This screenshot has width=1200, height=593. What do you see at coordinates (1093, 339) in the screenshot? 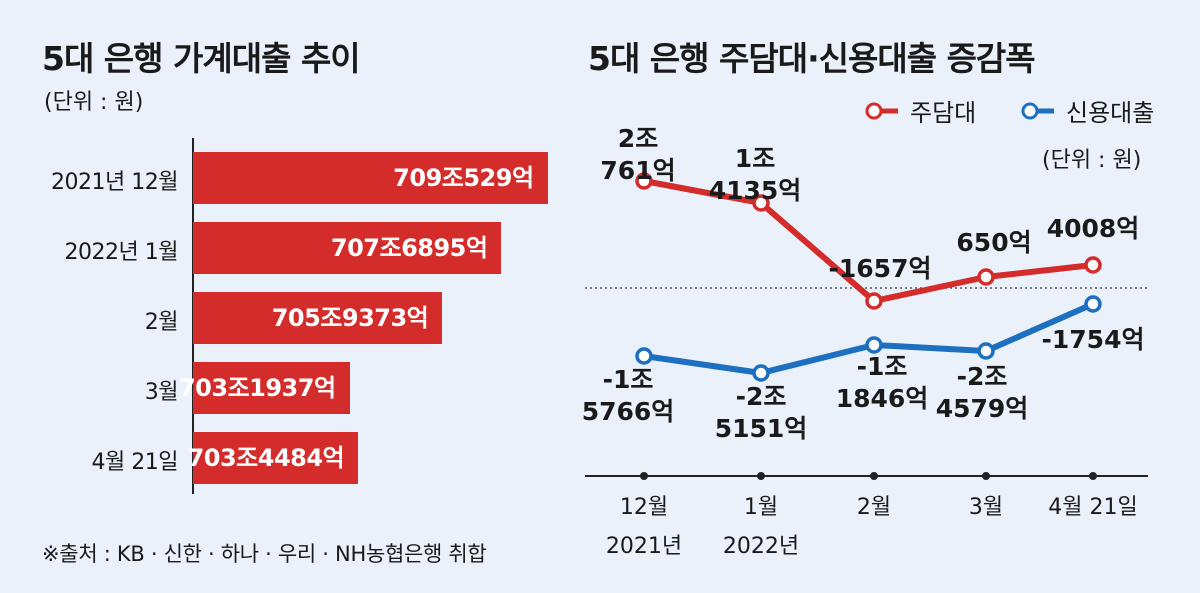
I see `data-label: -1754억` at bounding box center [1093, 339].